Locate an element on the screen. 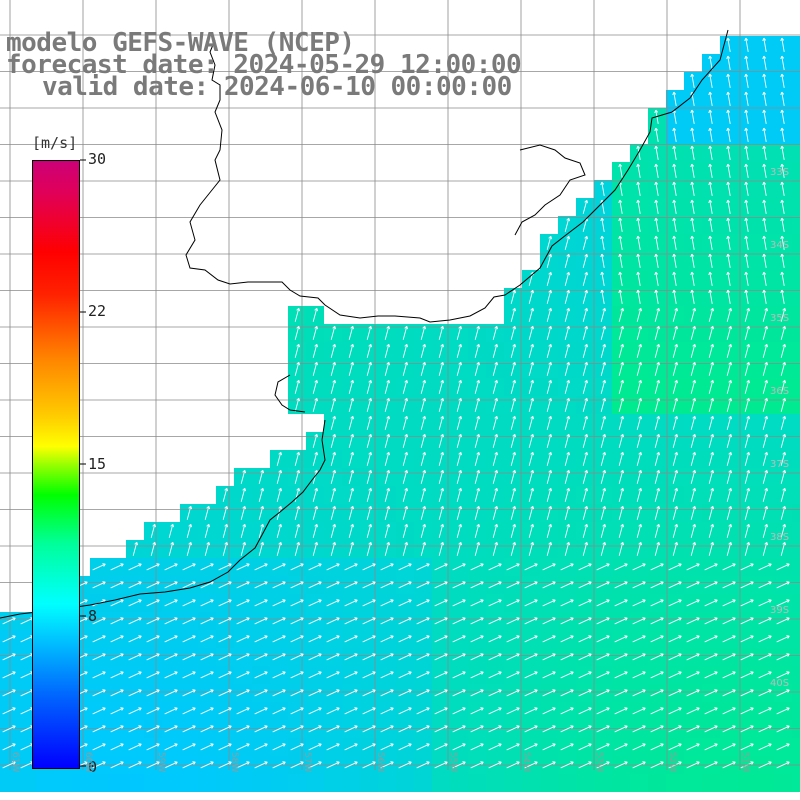 The width and height of the screenshot is (800, 800). longitude-label: 52W is located at coordinates (672, 762).